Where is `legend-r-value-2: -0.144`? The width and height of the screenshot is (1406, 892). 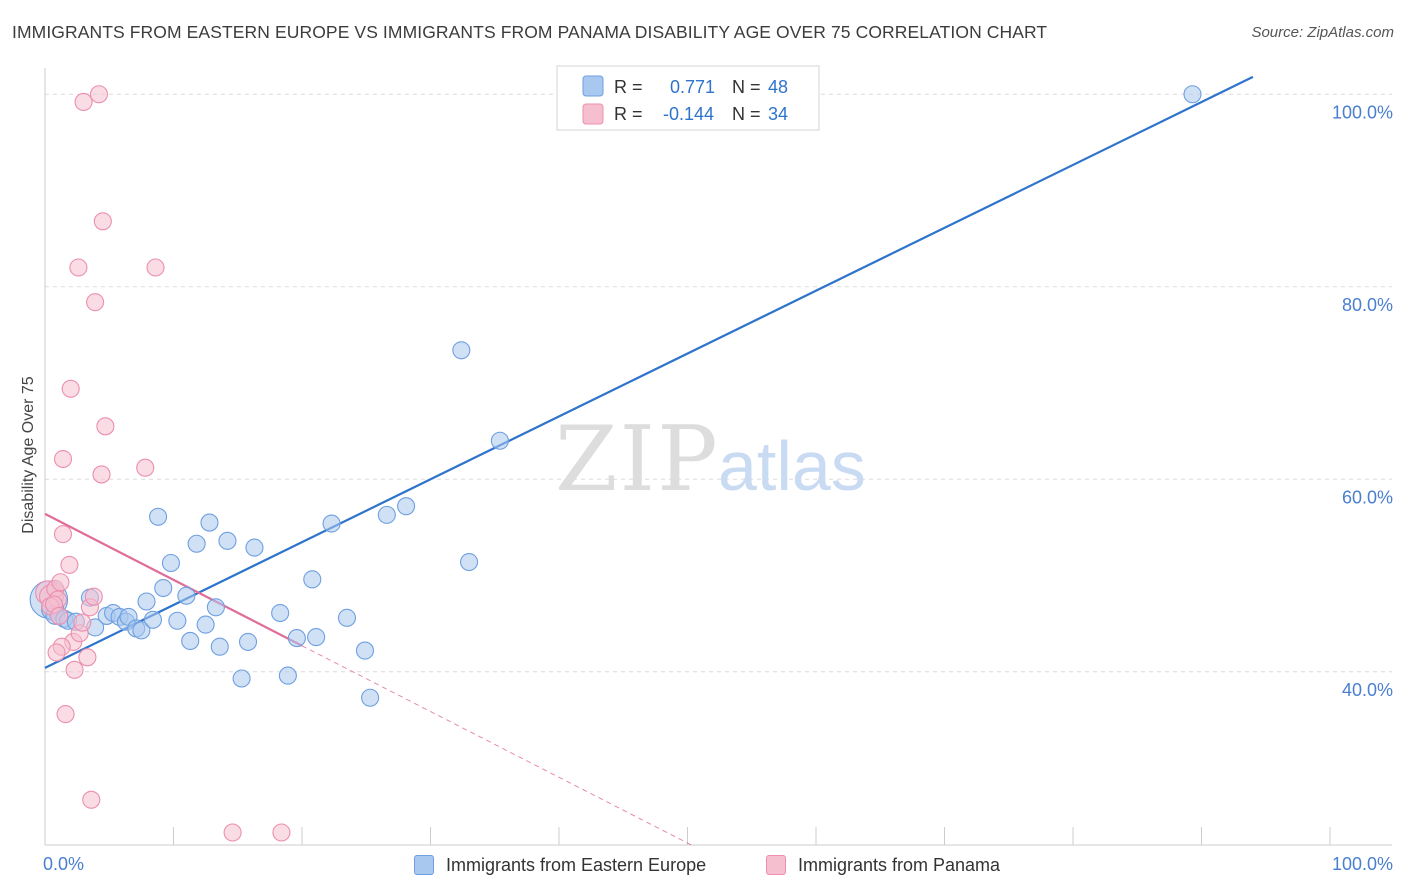 legend-r-value-2: -0.144 is located at coordinates (688, 114).